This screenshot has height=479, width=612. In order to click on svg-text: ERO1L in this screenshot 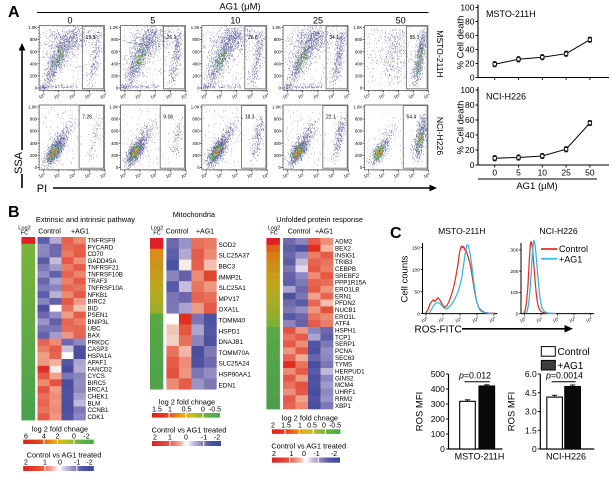, I will do `click(345, 317)`.